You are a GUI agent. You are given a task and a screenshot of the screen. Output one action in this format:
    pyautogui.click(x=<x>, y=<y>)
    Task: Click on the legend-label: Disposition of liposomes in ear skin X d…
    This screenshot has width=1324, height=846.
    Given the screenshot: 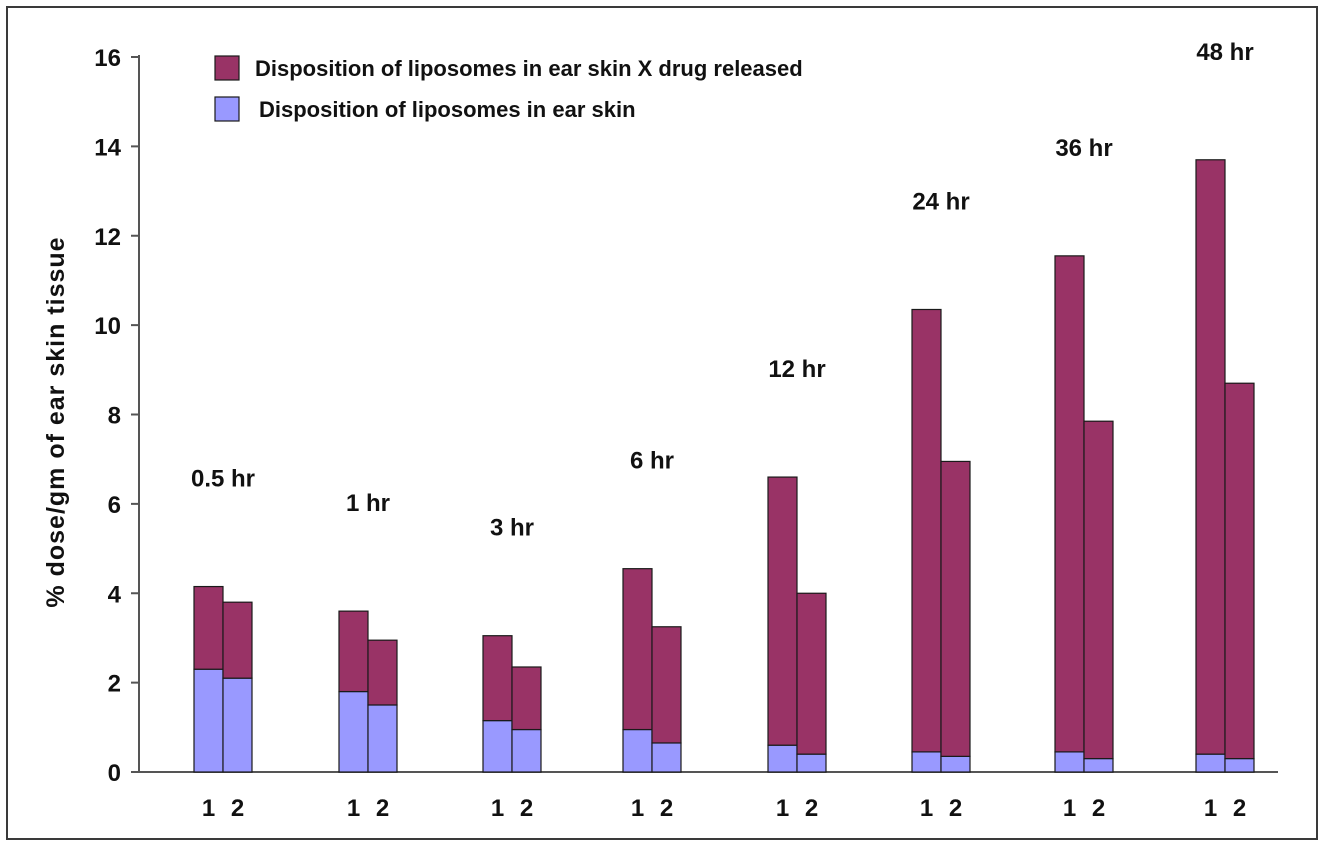 What is the action you would take?
    pyautogui.click(x=529, y=68)
    